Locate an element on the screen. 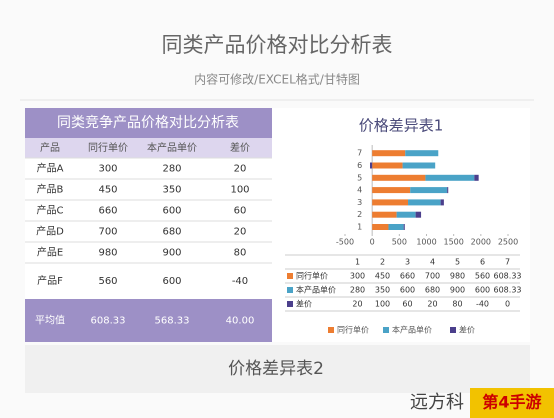  table-title-band is located at coordinates (148, 123).